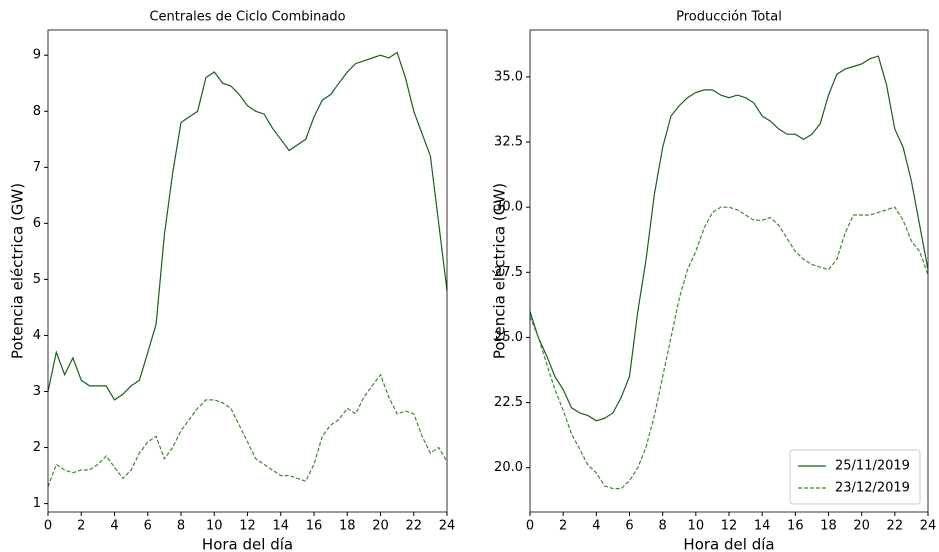 The height and width of the screenshot is (552, 939). Describe the element at coordinates (37, 223) in the screenshot. I see `y-tick-label: 6` at that location.